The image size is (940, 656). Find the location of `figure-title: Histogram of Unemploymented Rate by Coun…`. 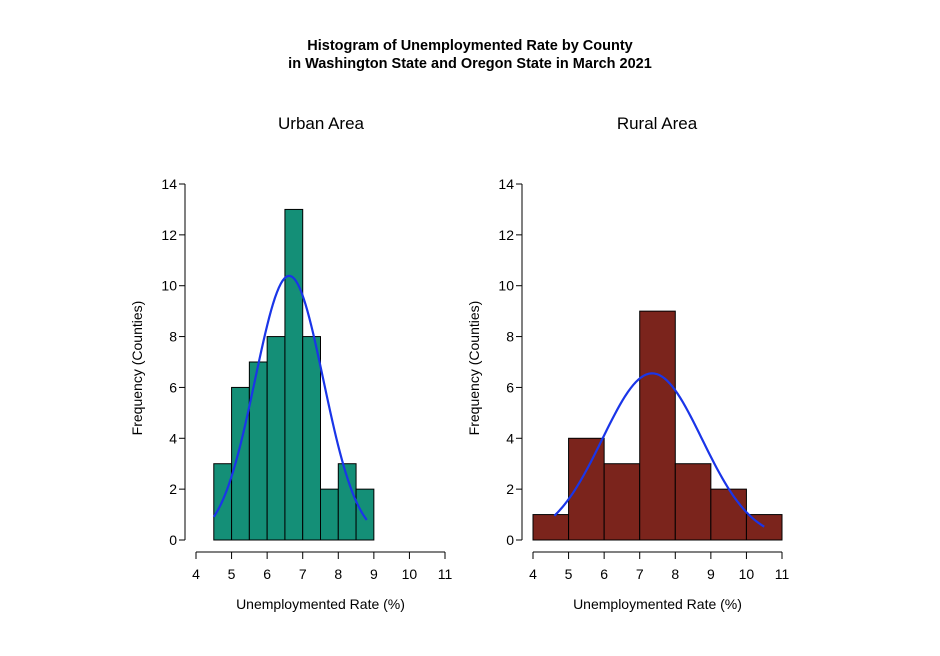

figure-title: Histogram of Unemploymented Rate by Coun… is located at coordinates (470, 55).